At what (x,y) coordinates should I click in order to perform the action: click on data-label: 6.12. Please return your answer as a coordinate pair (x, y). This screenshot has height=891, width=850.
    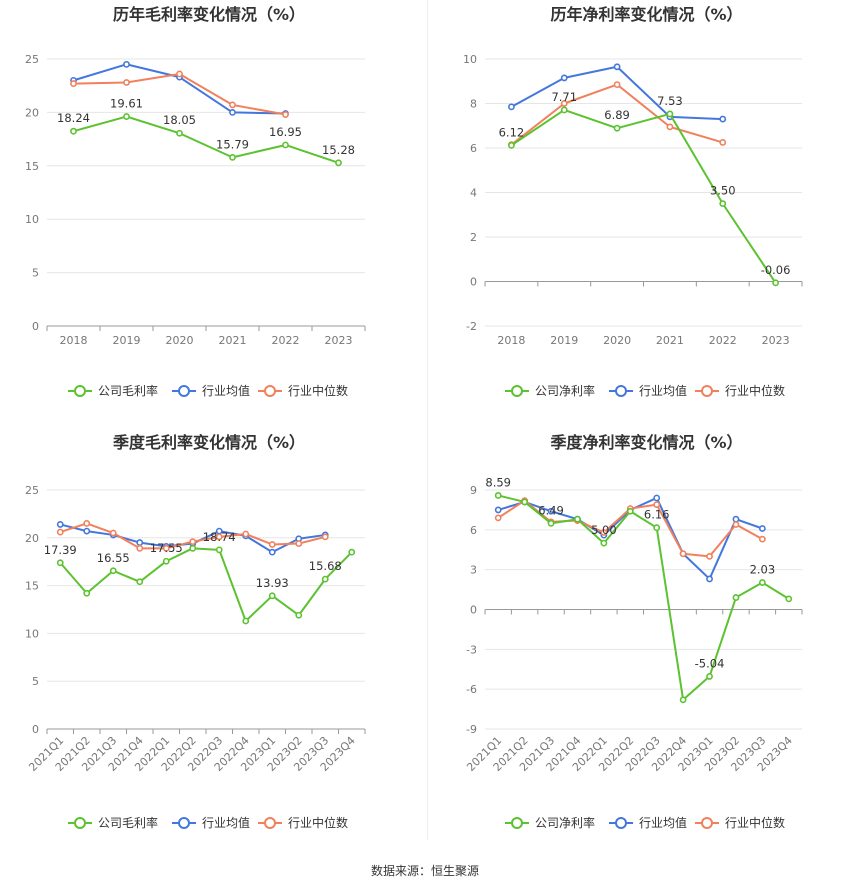
    Looking at the image, I should click on (512, 132).